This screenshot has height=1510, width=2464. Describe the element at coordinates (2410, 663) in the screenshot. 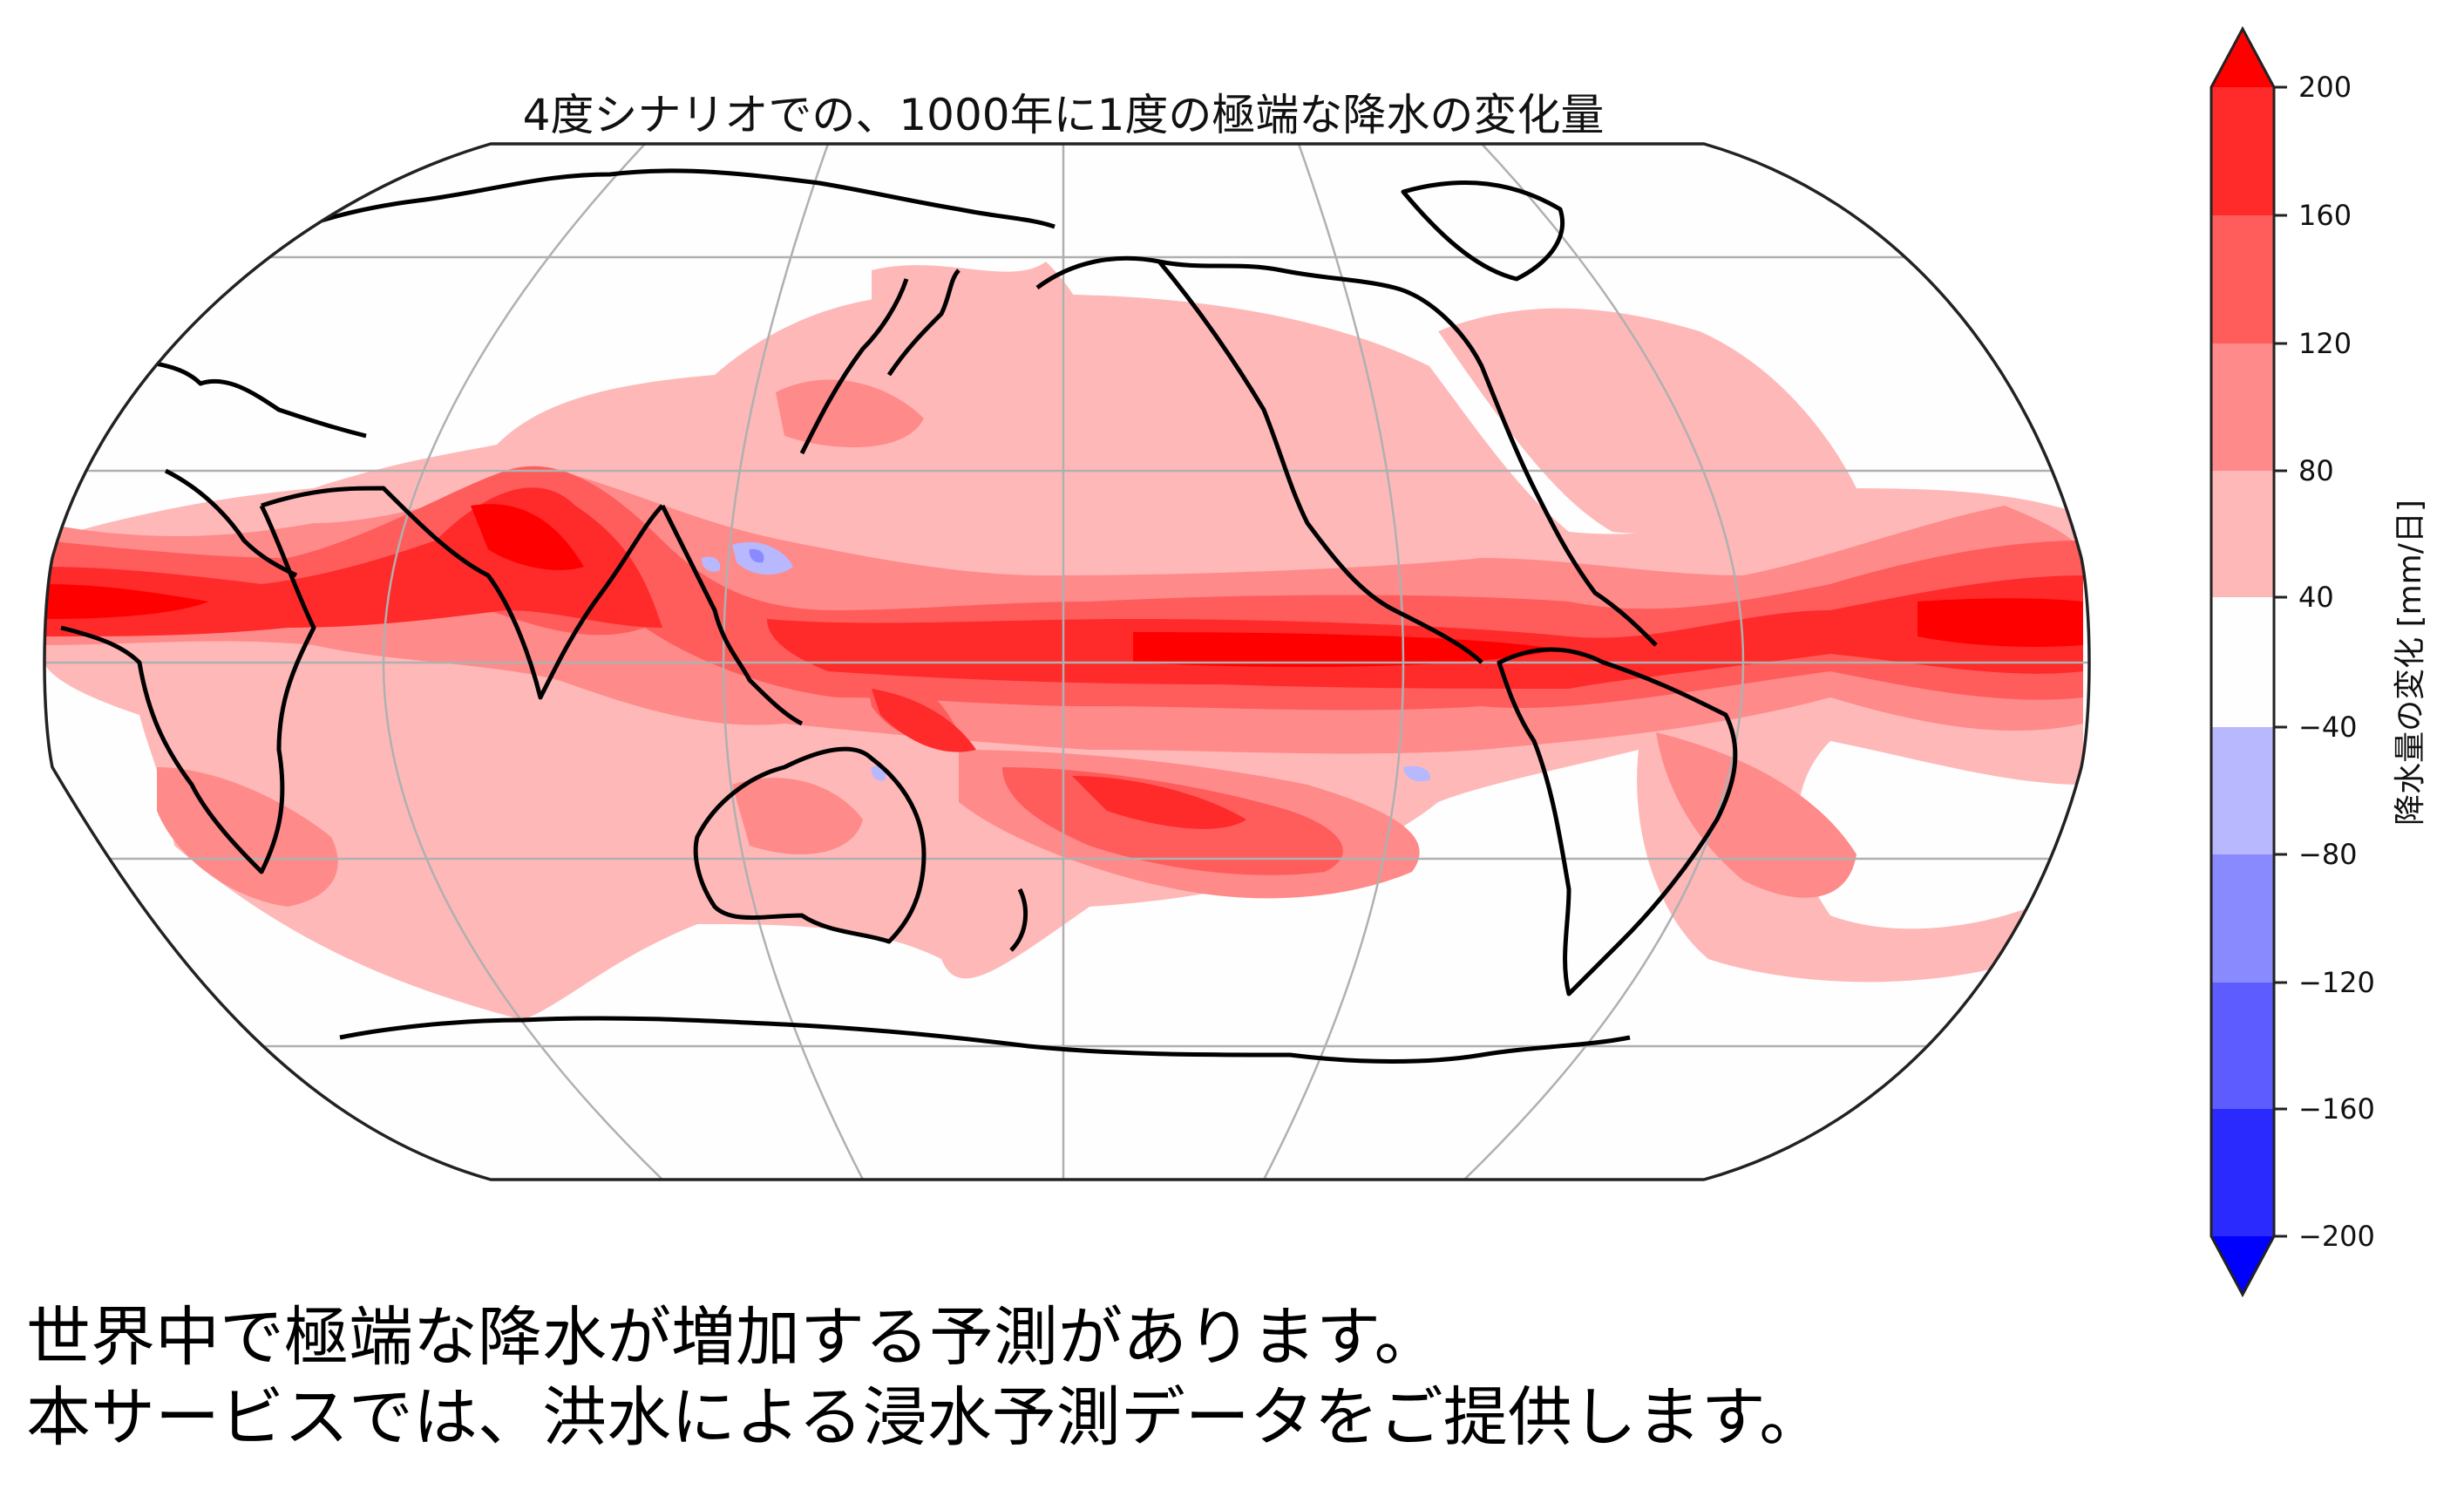

I see `colorbar-label: 降水量の変化 [mm/日]` at that location.